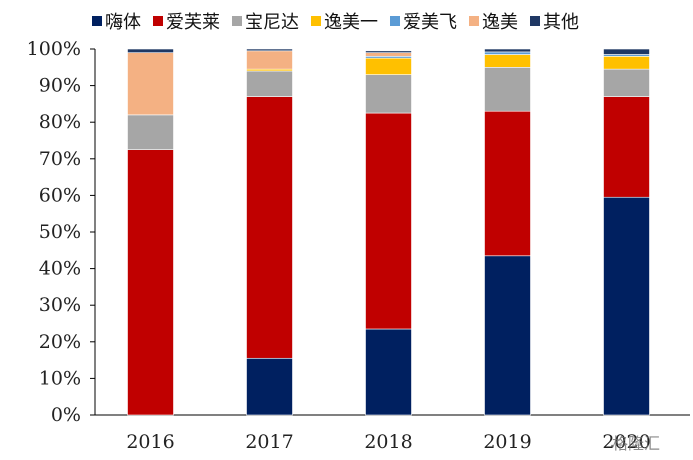 Image resolution: width=693 pixels, height=460 pixels. What do you see at coordinates (60, 159) in the screenshot?
I see `y-tick-label: 70%` at bounding box center [60, 159].